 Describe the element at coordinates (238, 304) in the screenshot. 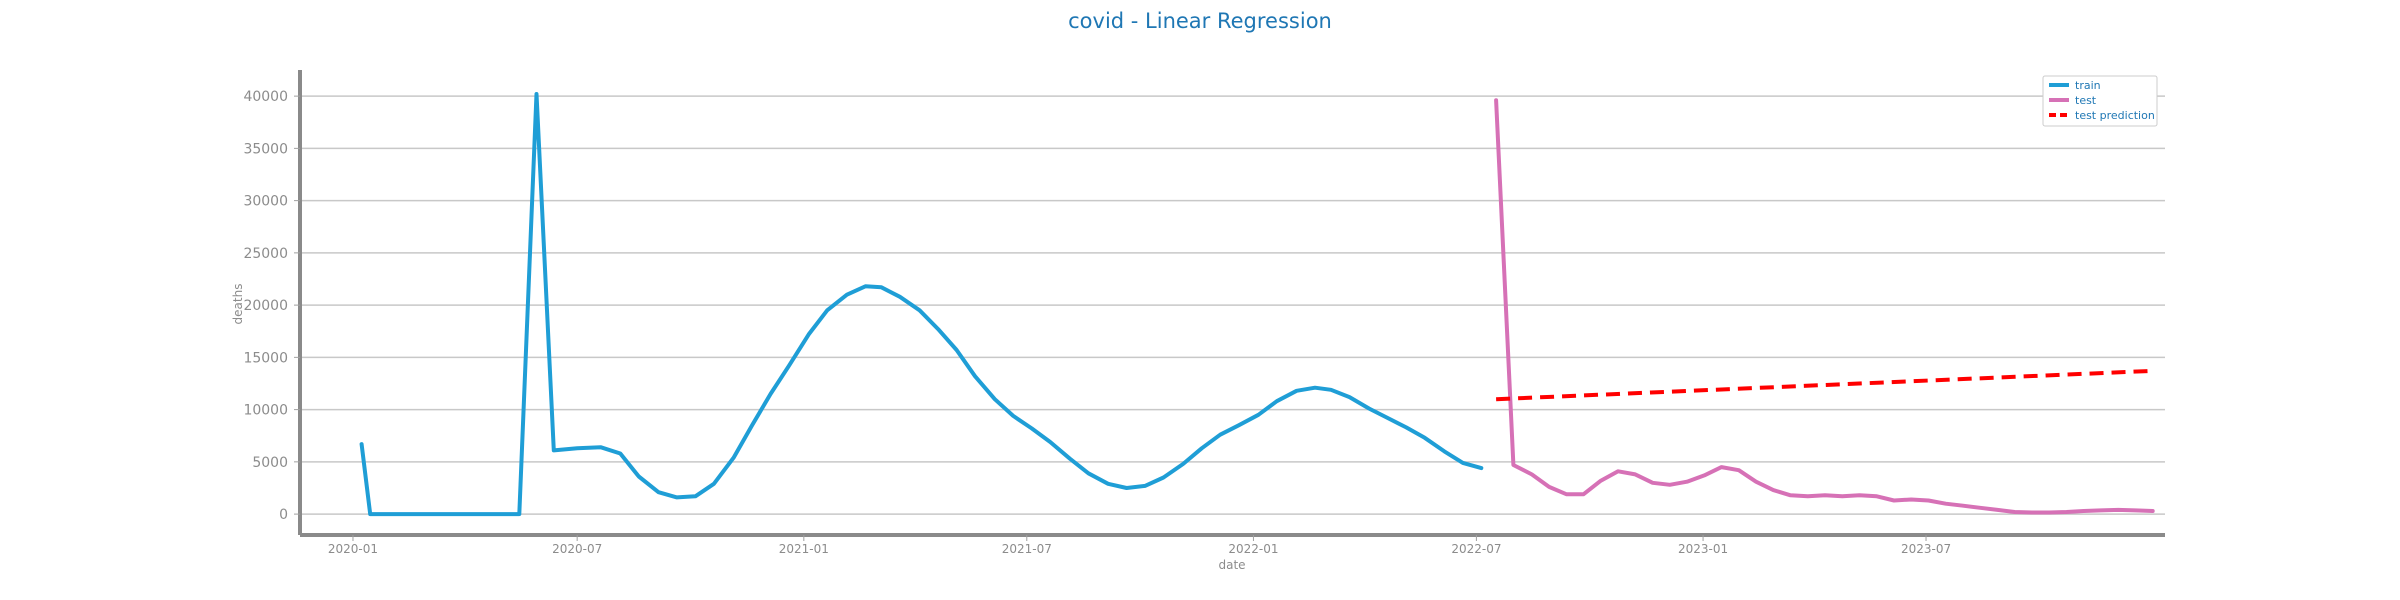

I see `y-axis-label: deaths` at that location.